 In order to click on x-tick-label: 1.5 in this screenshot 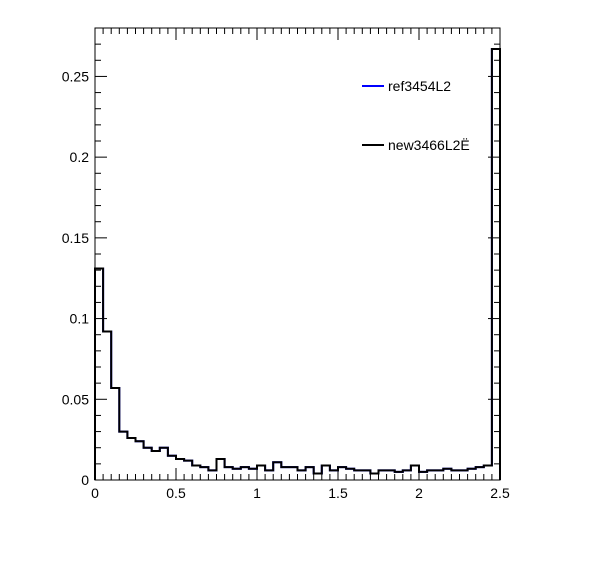, I will do `click(338, 493)`.